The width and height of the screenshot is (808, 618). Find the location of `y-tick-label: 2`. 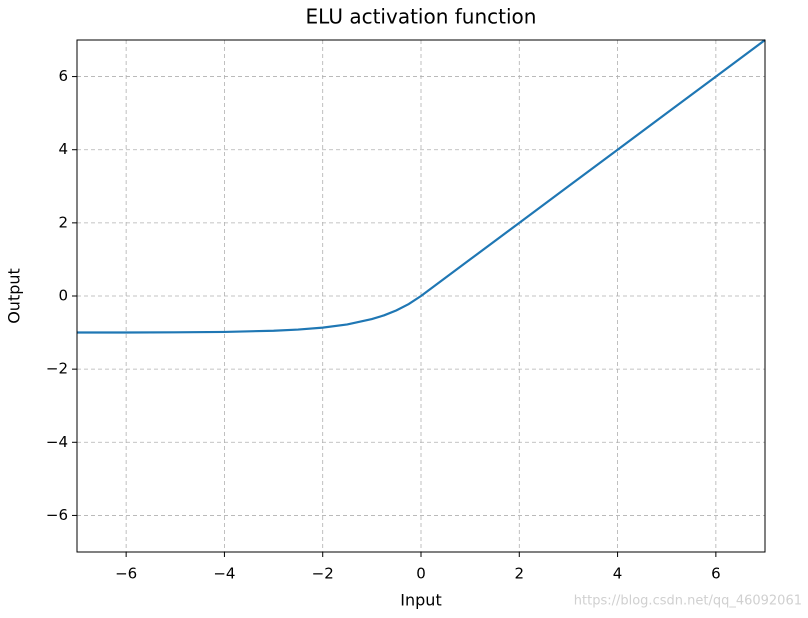

y-tick-label: 2 is located at coordinates (63, 222).